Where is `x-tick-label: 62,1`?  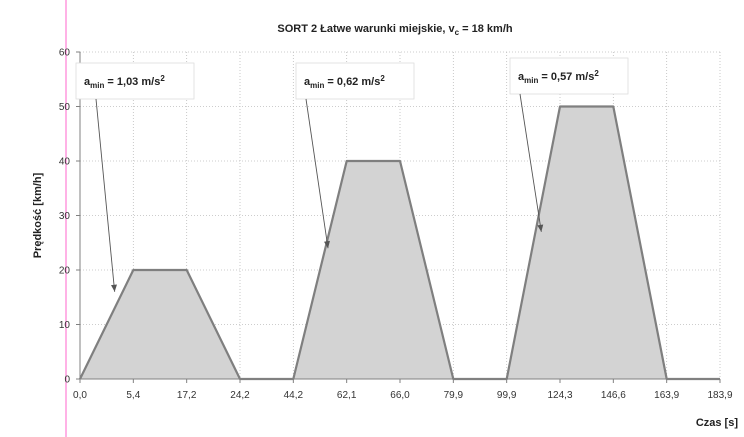 x-tick-label: 62,1 is located at coordinates (347, 395).